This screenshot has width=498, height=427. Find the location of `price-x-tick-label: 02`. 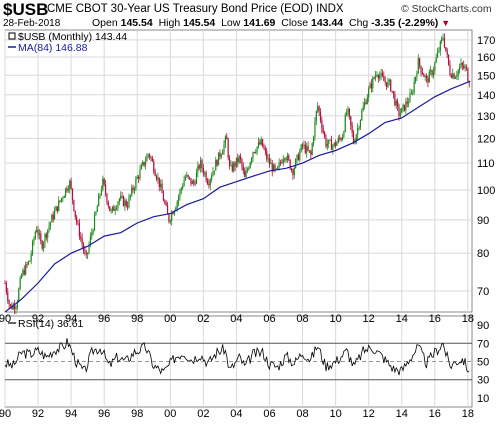

price-x-tick-label: 02 is located at coordinates (203, 319).